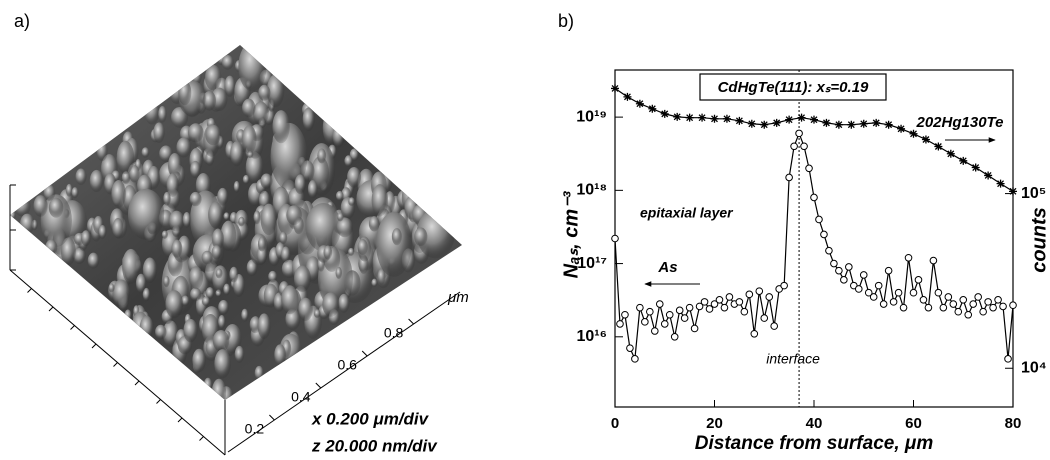  I want to click on x-axis-label: μm, so click(458, 297).